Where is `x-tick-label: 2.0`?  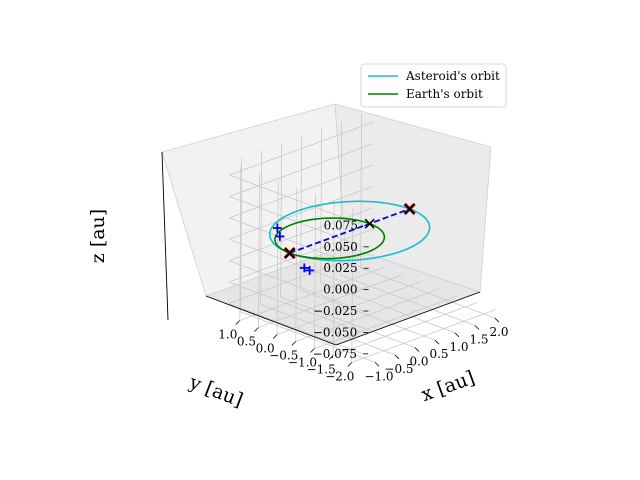 x-tick-label: 2.0 is located at coordinates (498, 332).